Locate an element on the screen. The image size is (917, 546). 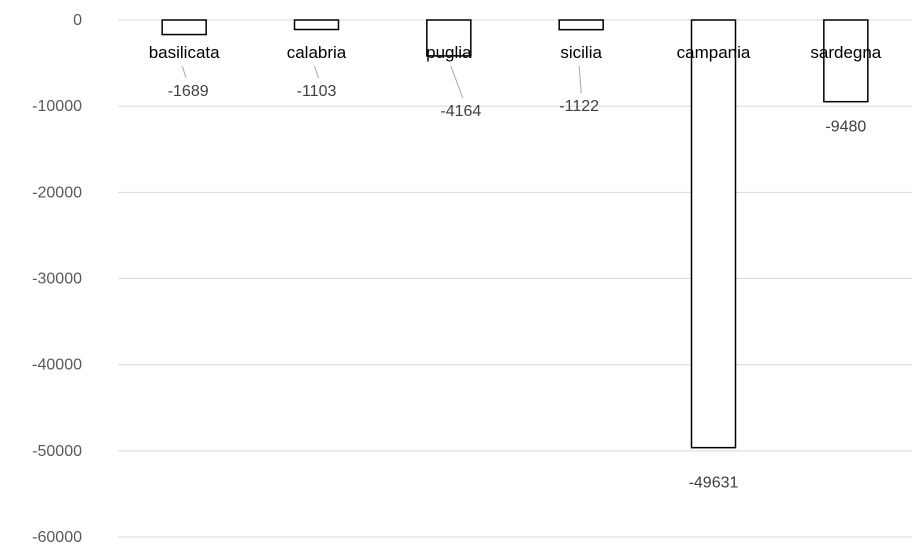
data-label-calabria: -1103 is located at coordinates (317, 91).